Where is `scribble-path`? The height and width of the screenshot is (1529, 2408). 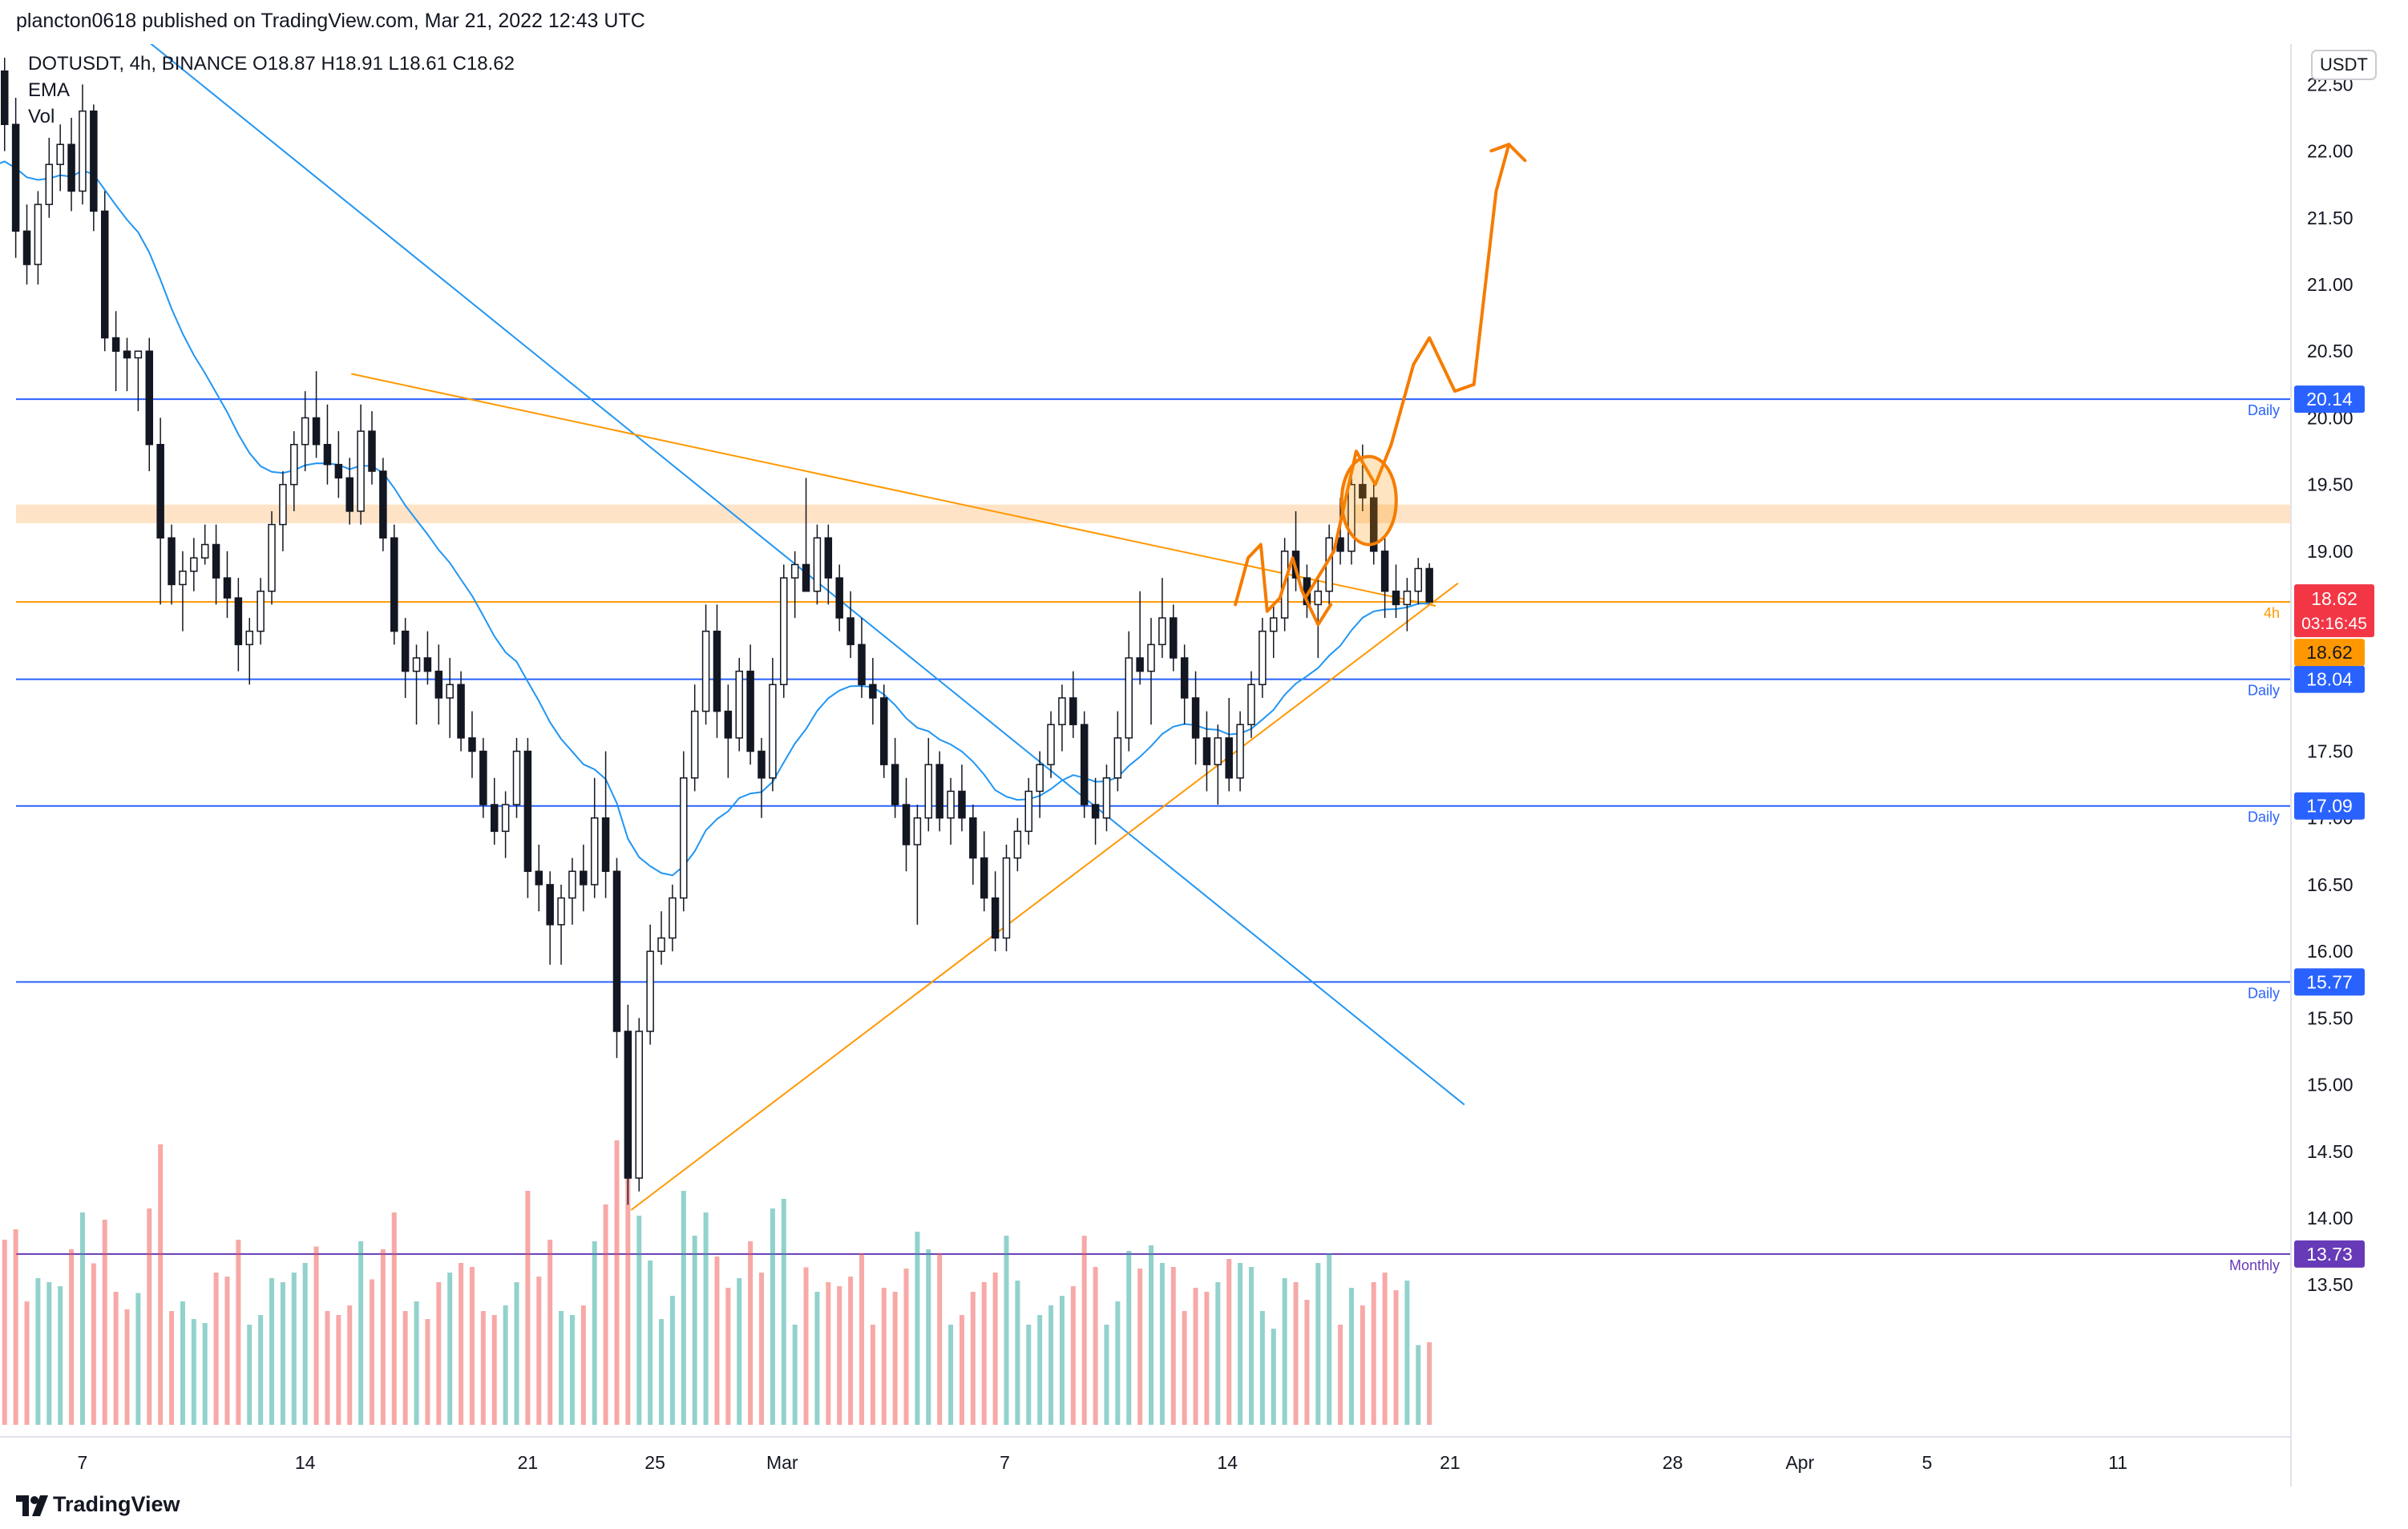 scribble-path is located at coordinates (1283, 585).